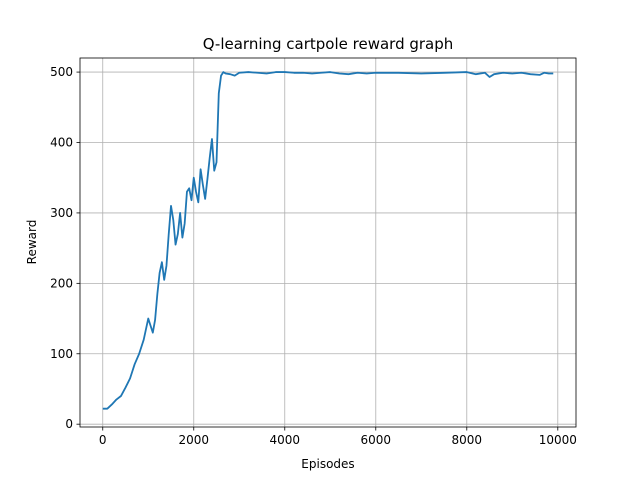 The width and height of the screenshot is (640, 485). I want to click on x-tick-label: 4000, so click(284, 440).